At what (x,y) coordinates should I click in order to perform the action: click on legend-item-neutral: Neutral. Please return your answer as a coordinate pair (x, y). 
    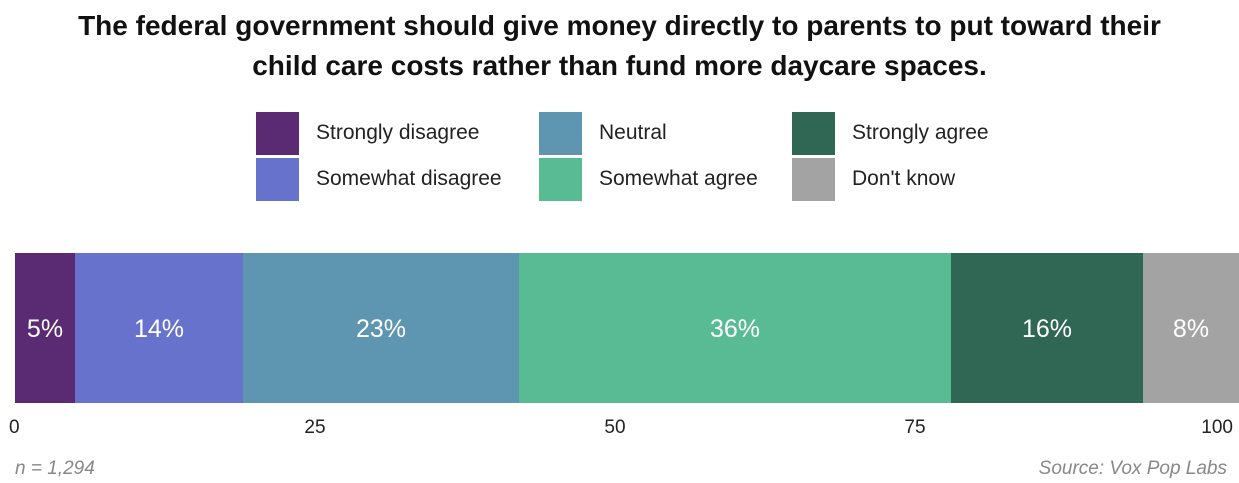
    Looking at the image, I should click on (665, 133).